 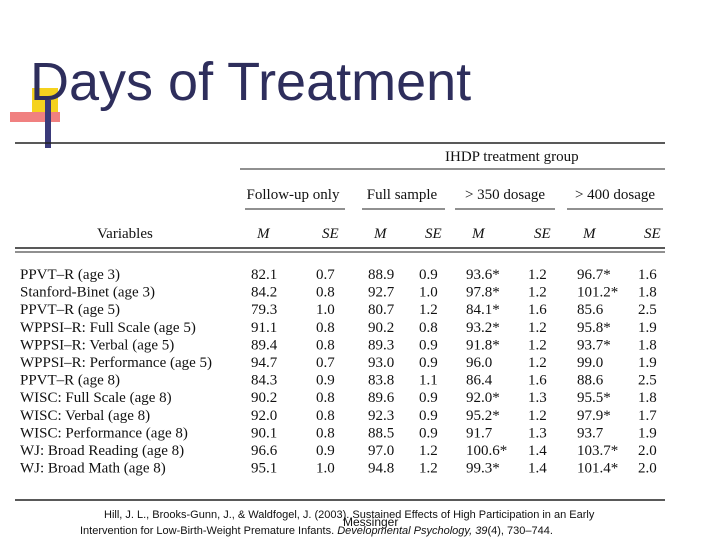 What do you see at coordinates (483, 293) in the screenshot?
I see `cell: 97.8*` at bounding box center [483, 293].